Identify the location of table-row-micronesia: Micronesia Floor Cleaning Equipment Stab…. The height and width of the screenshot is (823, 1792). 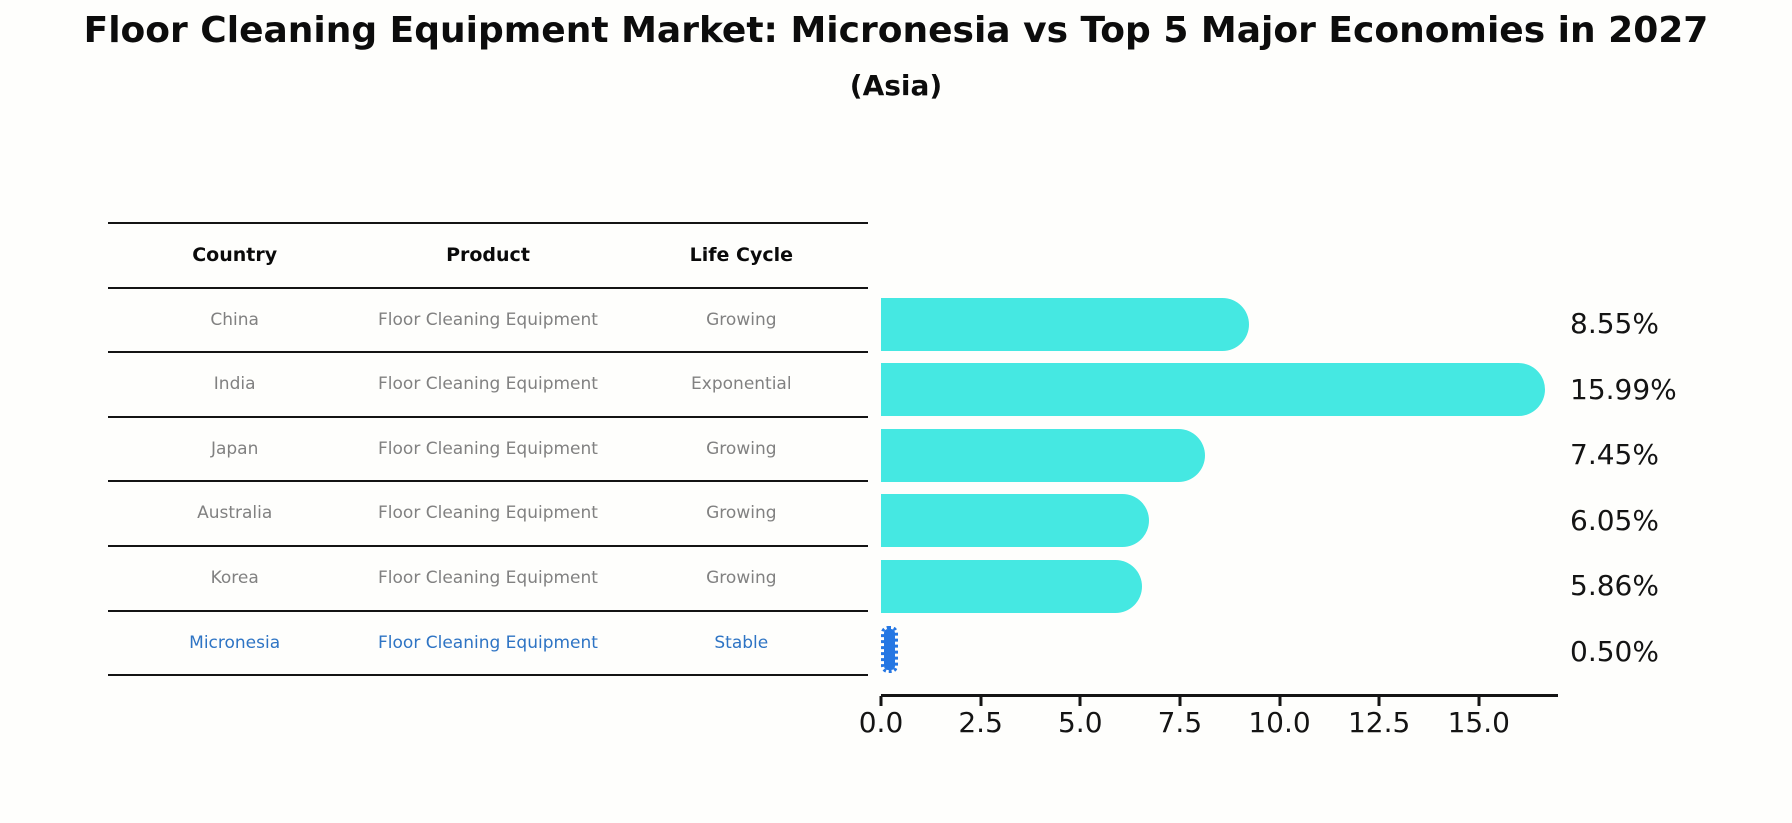
(488, 644).